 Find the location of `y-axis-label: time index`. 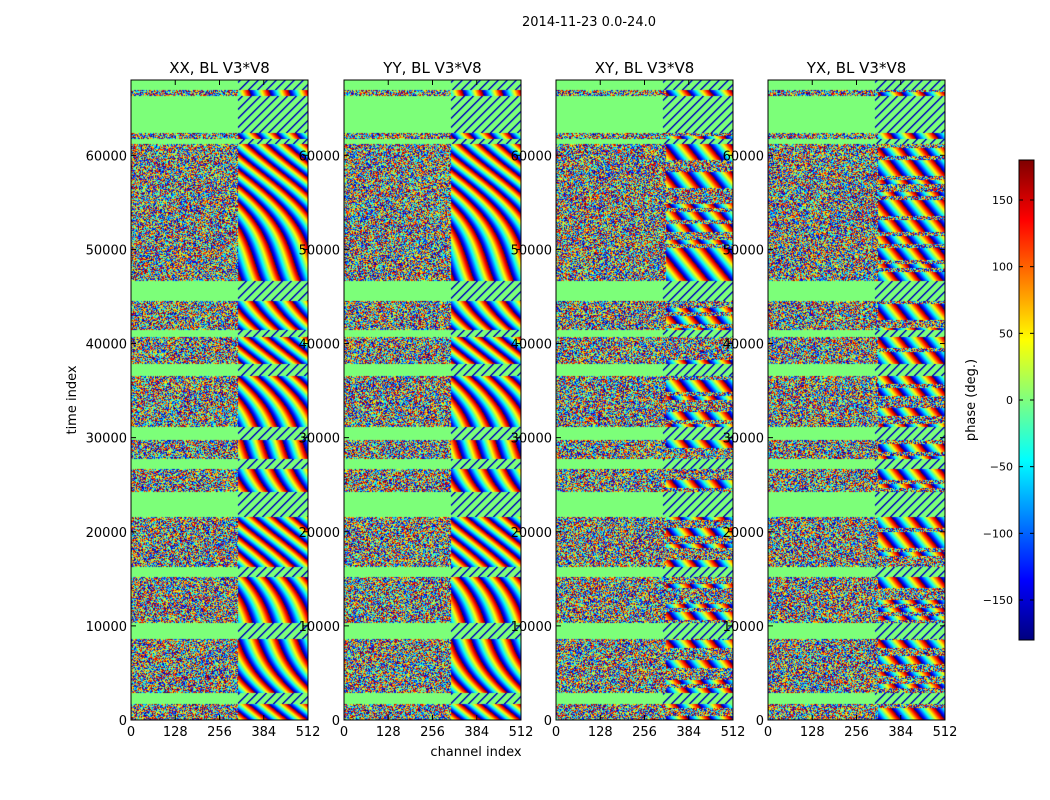

y-axis-label: time index is located at coordinates (72, 399).